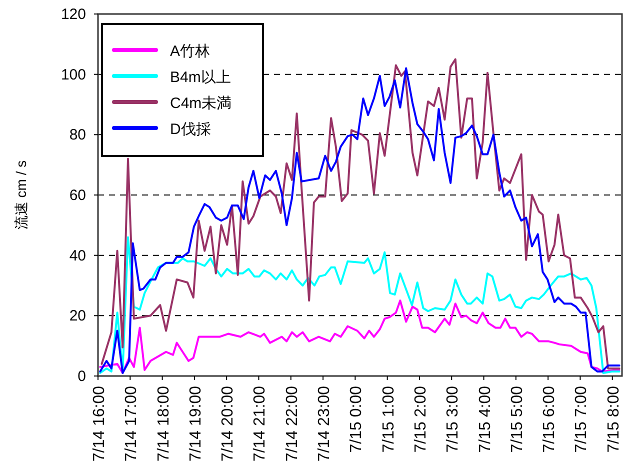 The height and width of the screenshot is (471, 638). What do you see at coordinates (77, 195) in the screenshot?
I see `y-tick-label: 60` at bounding box center [77, 195].